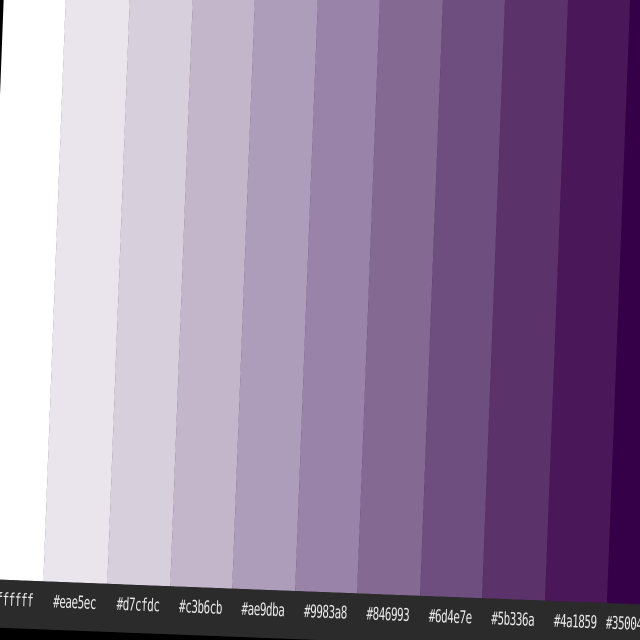 The height and width of the screenshot is (640, 640). Describe the element at coordinates (512, 619) in the screenshot. I see `swatch-hex-label: #5b336a` at that location.